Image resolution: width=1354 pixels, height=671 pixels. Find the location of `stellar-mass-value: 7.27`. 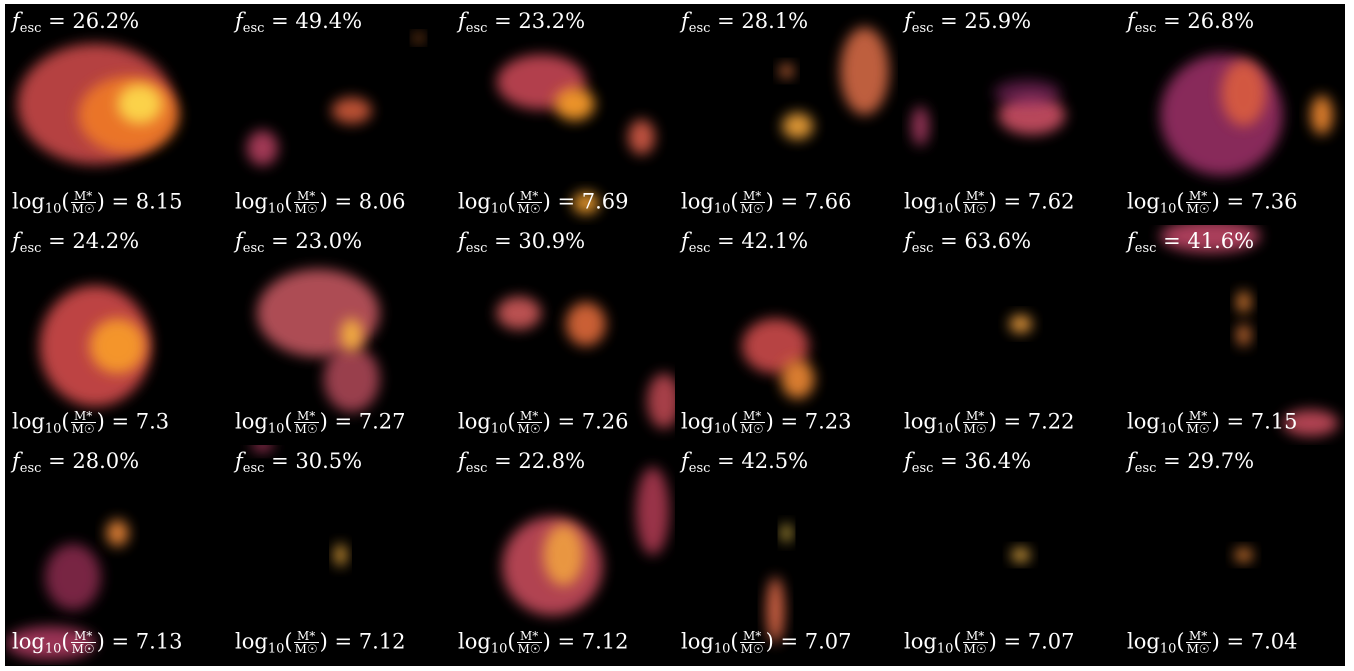

stellar-mass-value: 7.27 is located at coordinates (382, 421).